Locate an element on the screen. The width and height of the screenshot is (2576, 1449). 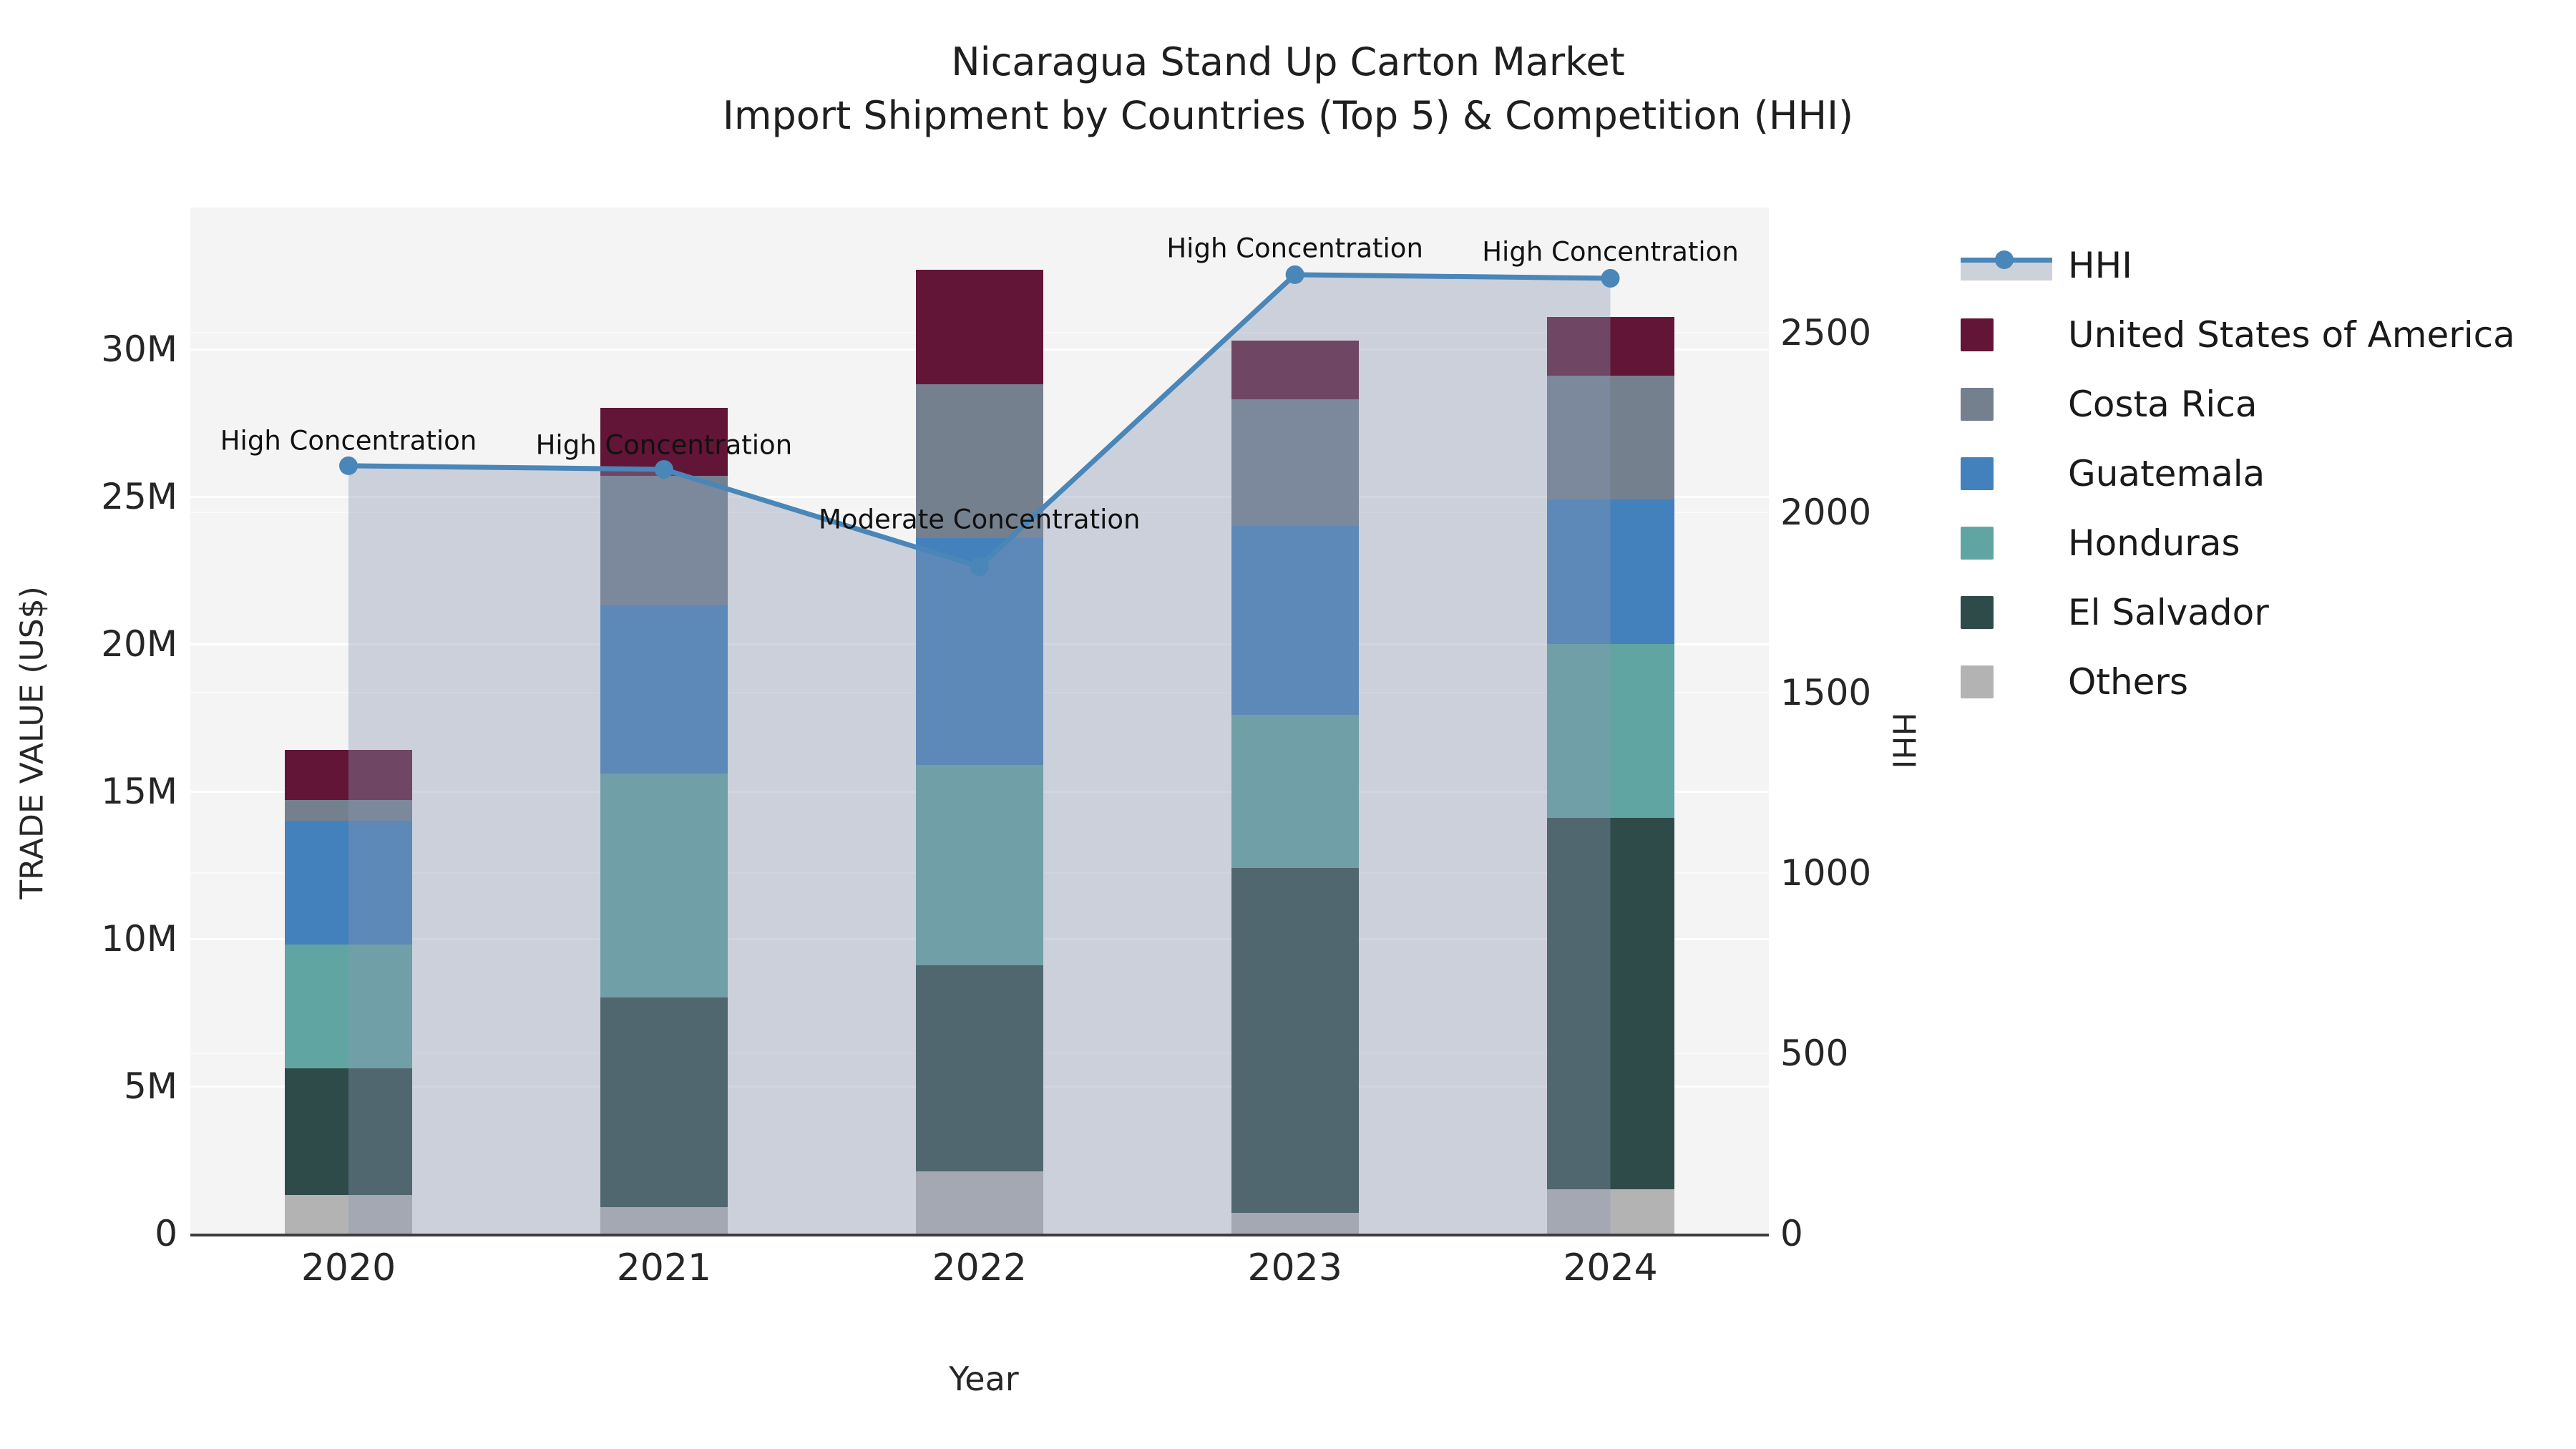
bar-segment-2023-united-states-of-america is located at coordinates (1295, 370).